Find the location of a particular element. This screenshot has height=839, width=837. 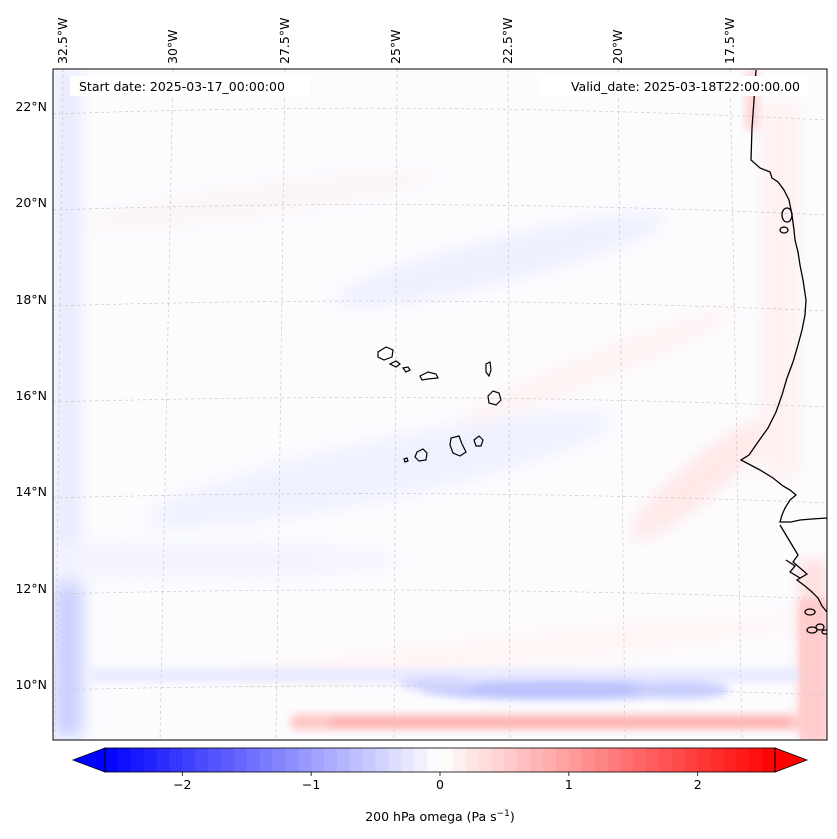

colorbar-tick-label: −2 is located at coordinates (182, 784).